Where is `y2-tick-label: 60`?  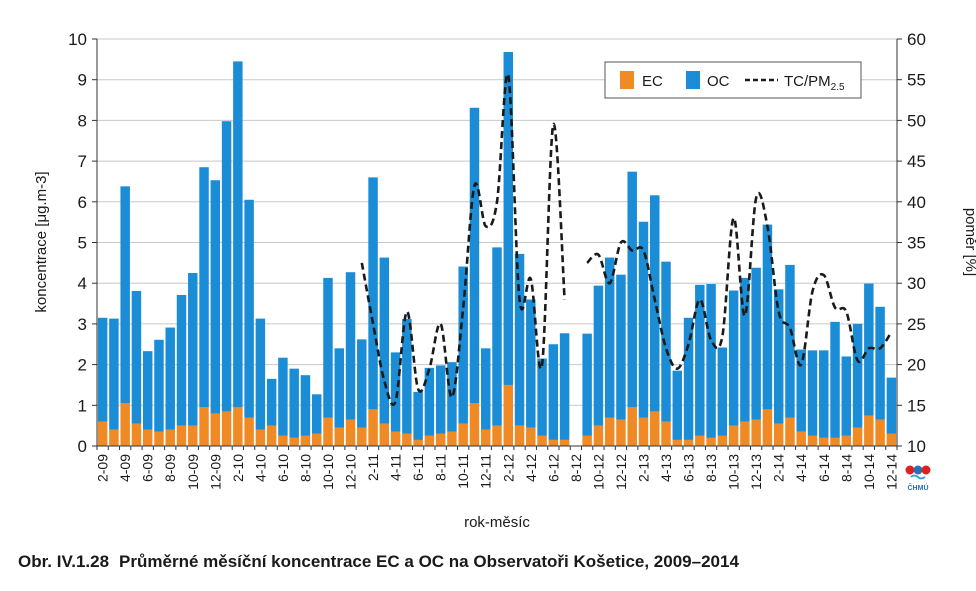 y2-tick-label: 60 is located at coordinates (916, 39).